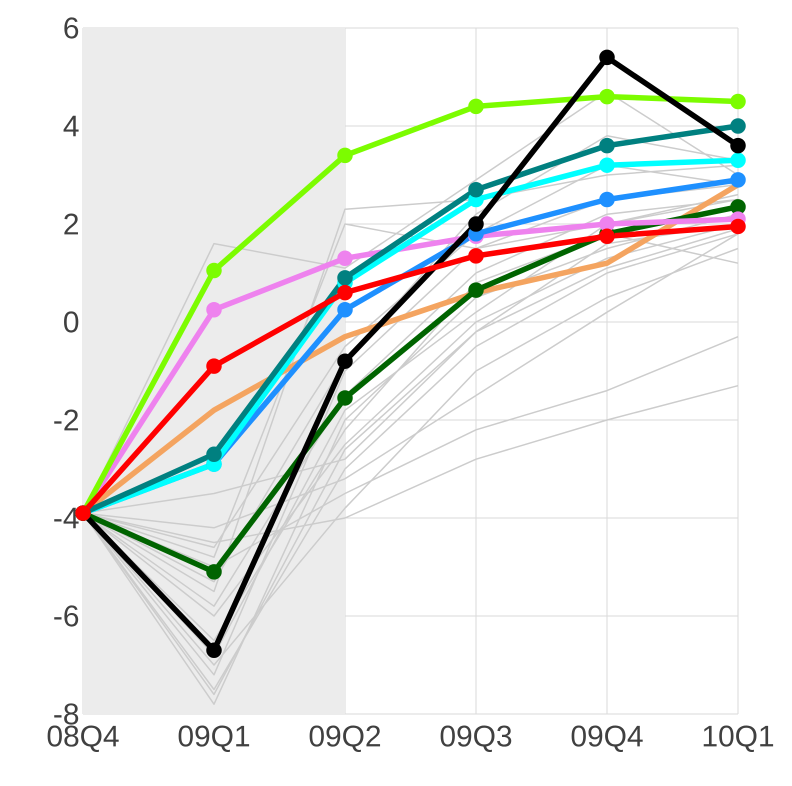  What do you see at coordinates (66, 420) in the screenshot?
I see `y-tick-label: -2` at bounding box center [66, 420].